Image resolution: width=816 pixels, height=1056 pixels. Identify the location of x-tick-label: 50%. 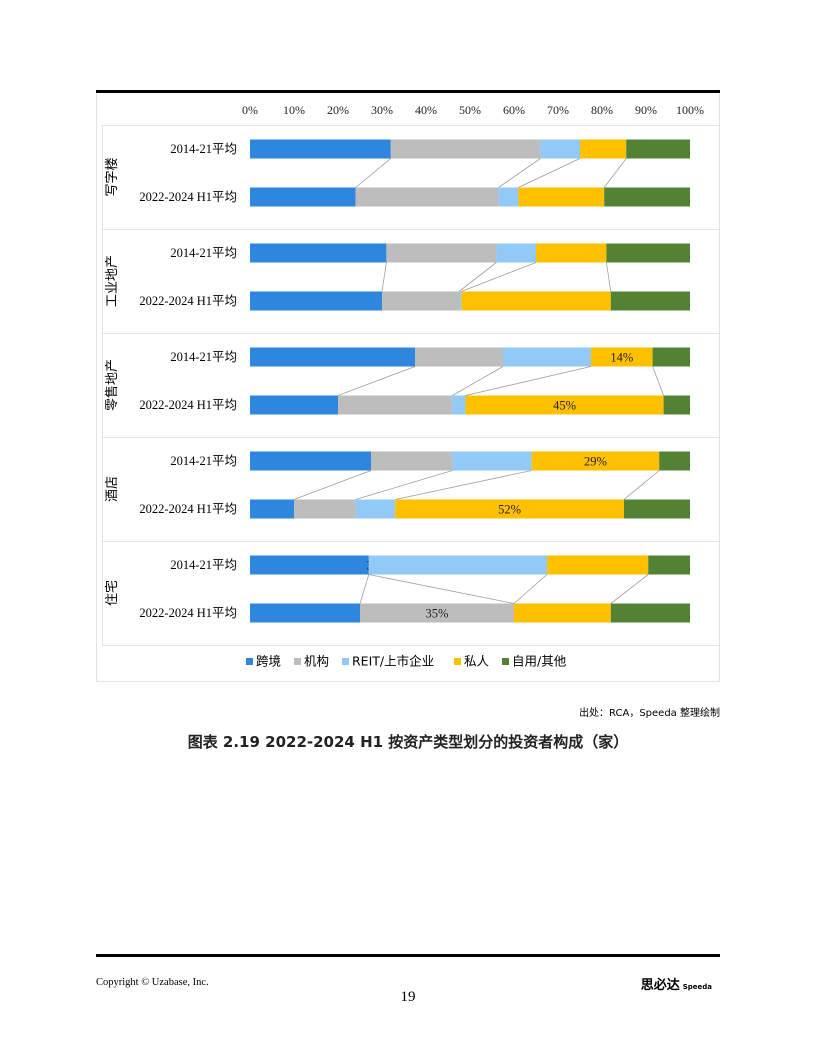
(470, 110).